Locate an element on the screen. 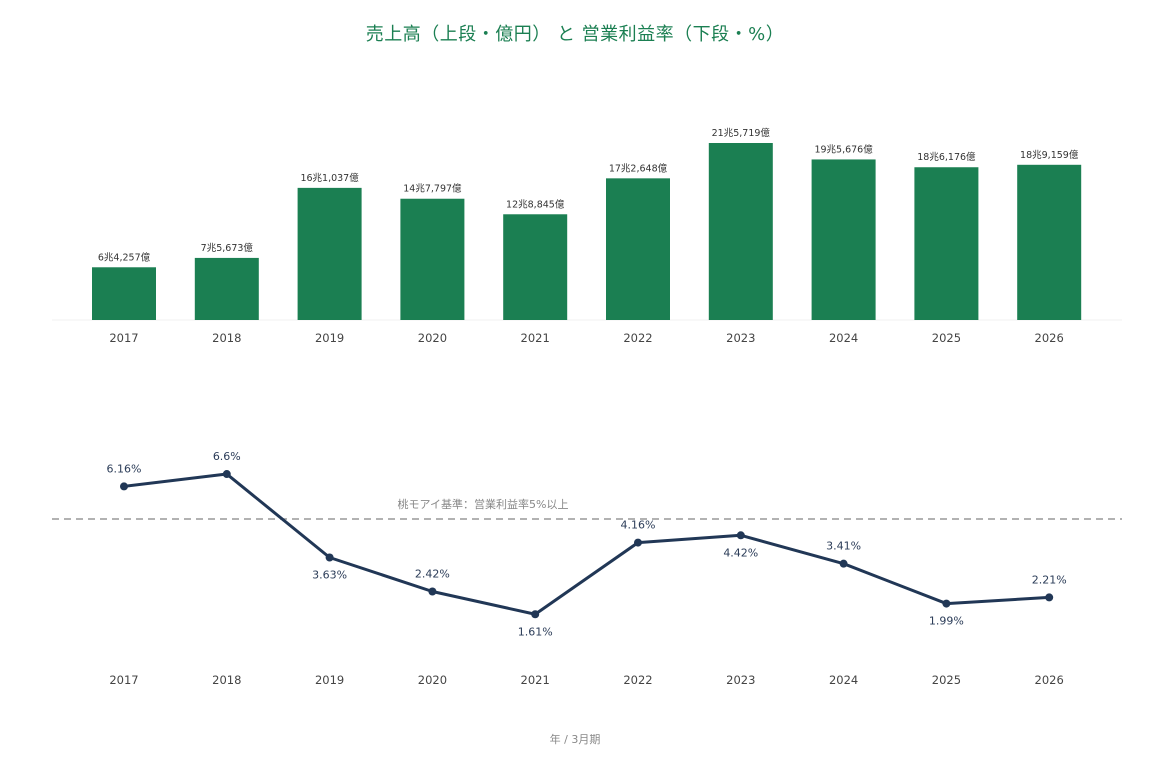 Image resolution: width=1150 pixels, height=760 pixels. line-point-2020 is located at coordinates (432, 591).